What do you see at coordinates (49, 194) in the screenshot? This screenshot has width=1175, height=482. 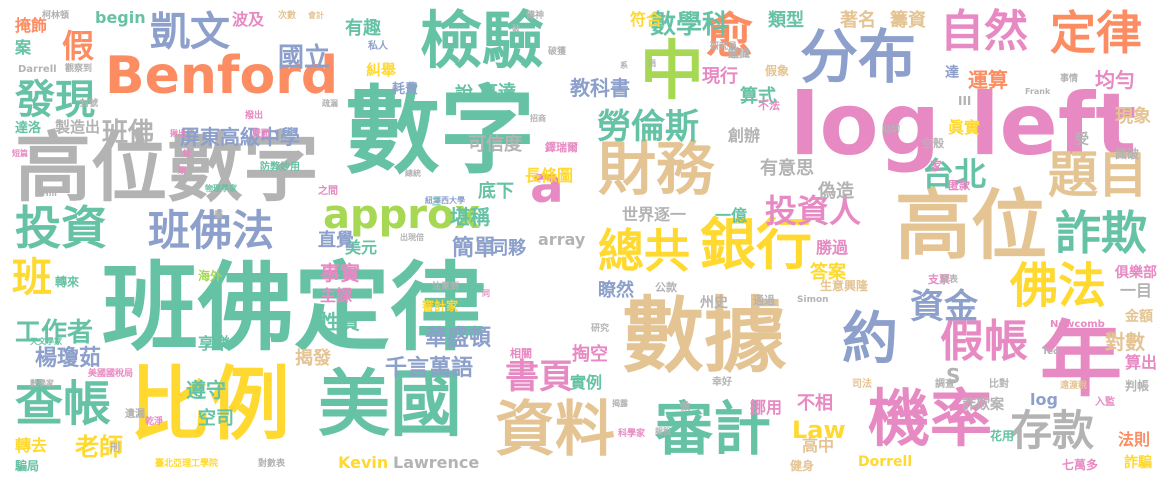 I see `cloud-word: Hill` at bounding box center [49, 194].